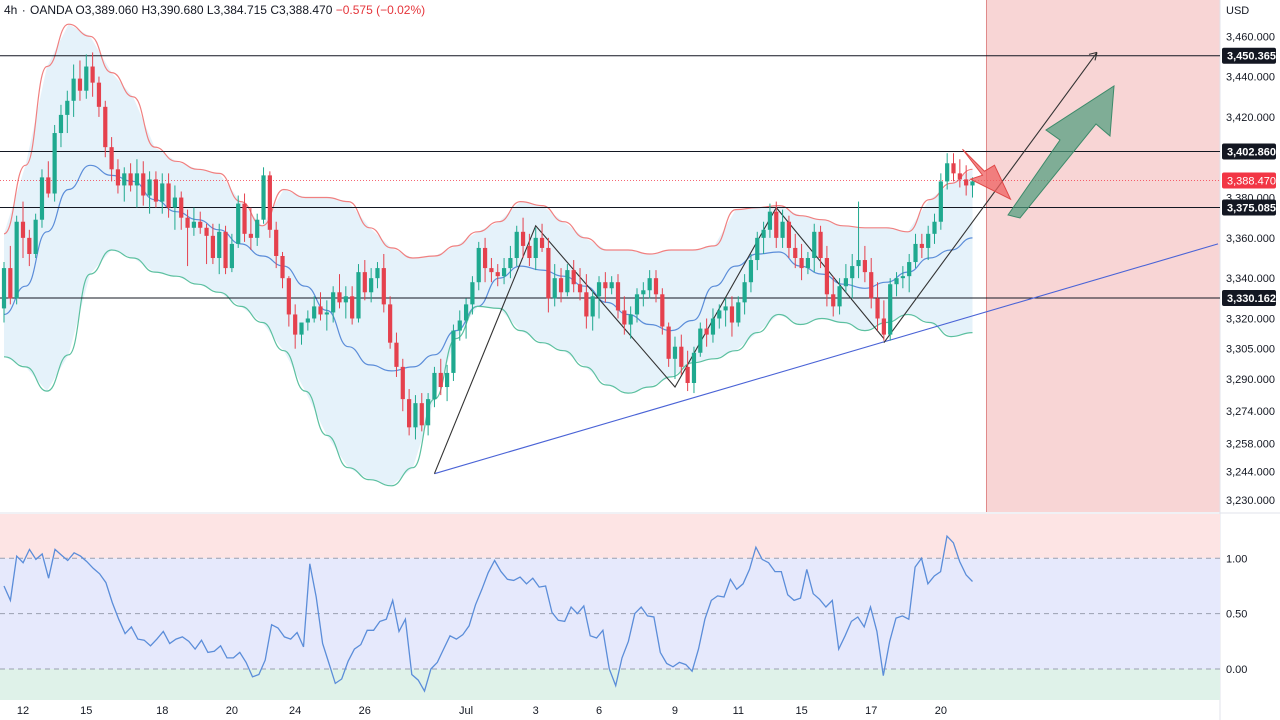  What do you see at coordinates (482, 711) in the screenshot?
I see `time-axis: 12 15 18 20 24 26 Jul 3 6 9 11 15 17 20` at bounding box center [482, 711].